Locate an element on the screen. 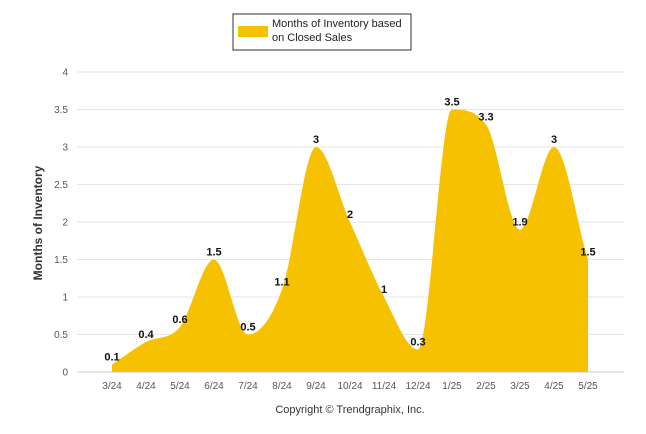  x-tick-label: 6/24 is located at coordinates (214, 386).